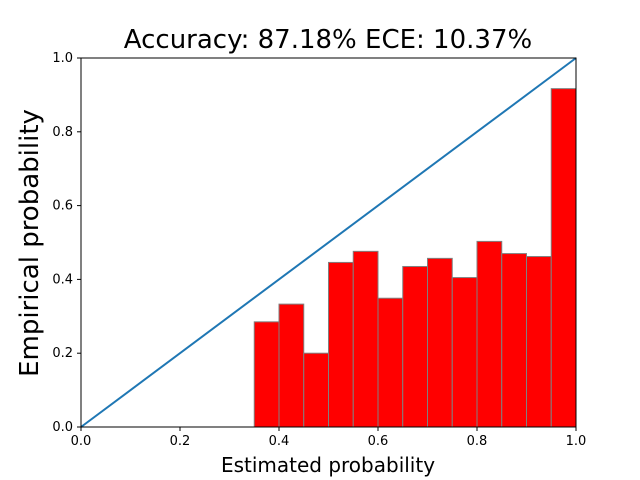  I want to click on x-tick-label: 0.6, so click(378, 441).